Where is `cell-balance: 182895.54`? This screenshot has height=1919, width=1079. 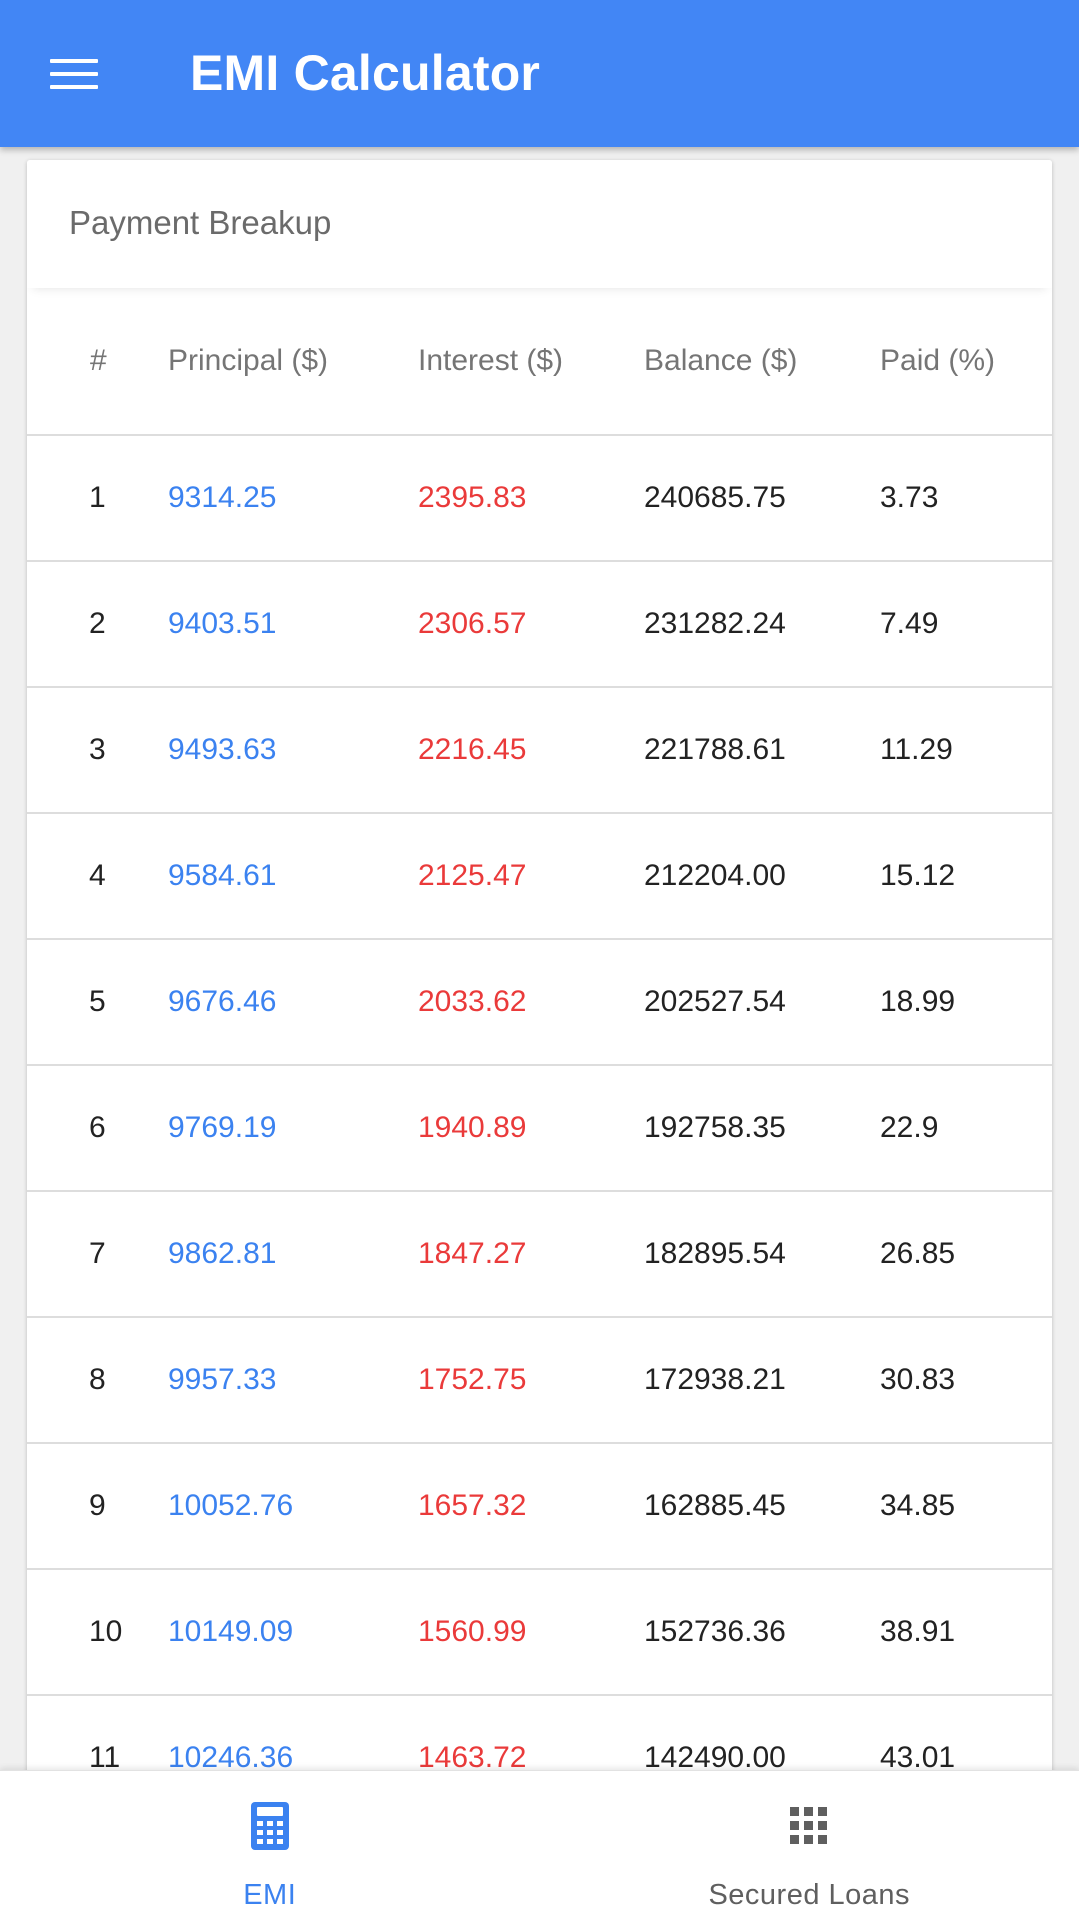
cell-balance: 182895.54 is located at coordinates (715, 1253).